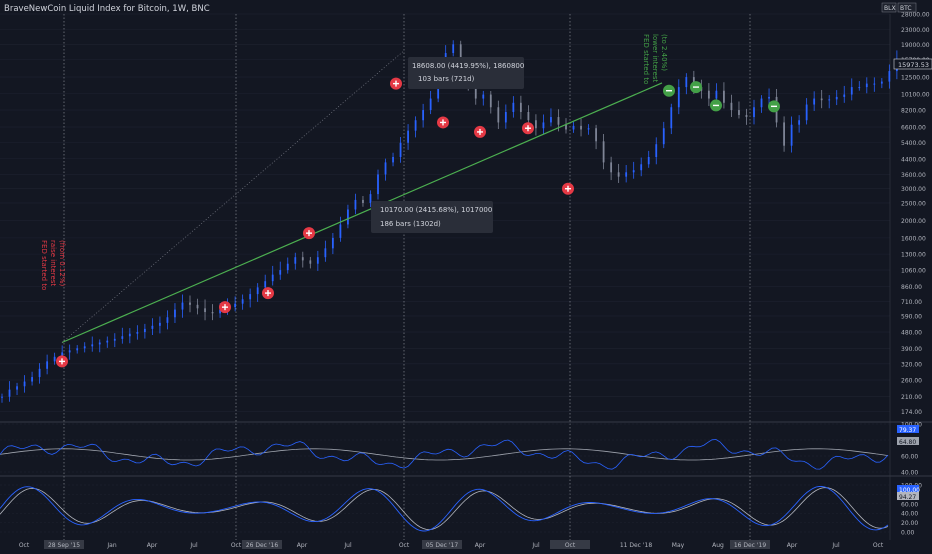  What do you see at coordinates (889, 7) in the screenshot?
I see `exchange-badge` at bounding box center [889, 7].